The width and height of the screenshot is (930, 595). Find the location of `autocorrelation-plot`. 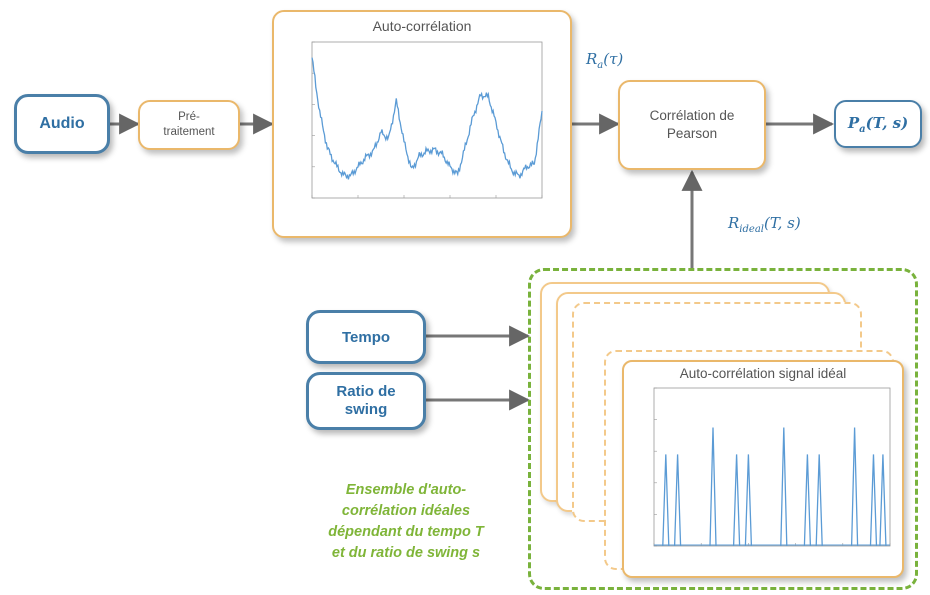

autocorrelation-plot is located at coordinates (427, 120).